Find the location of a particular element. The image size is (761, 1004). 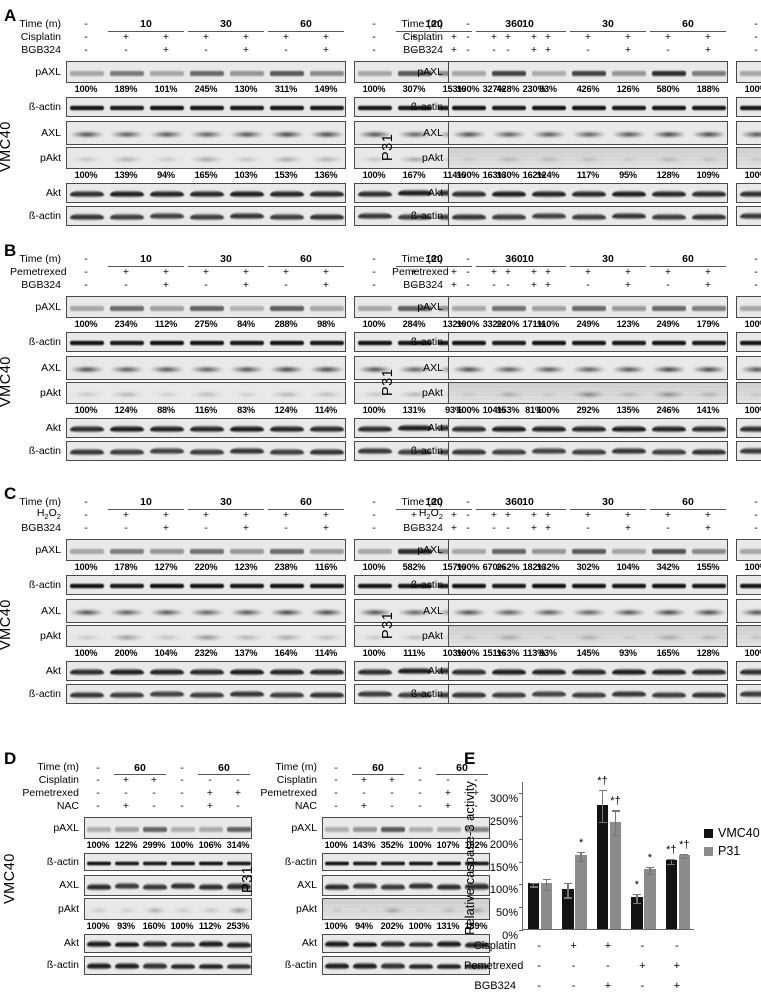

condition-label-pemetrexed: Pemetrexed is located at coordinates (494, 966).